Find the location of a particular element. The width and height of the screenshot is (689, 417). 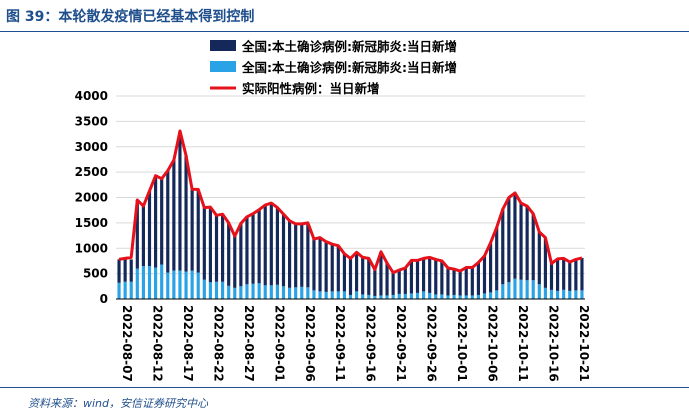

legend-swatch-dark is located at coordinates (223, 45).